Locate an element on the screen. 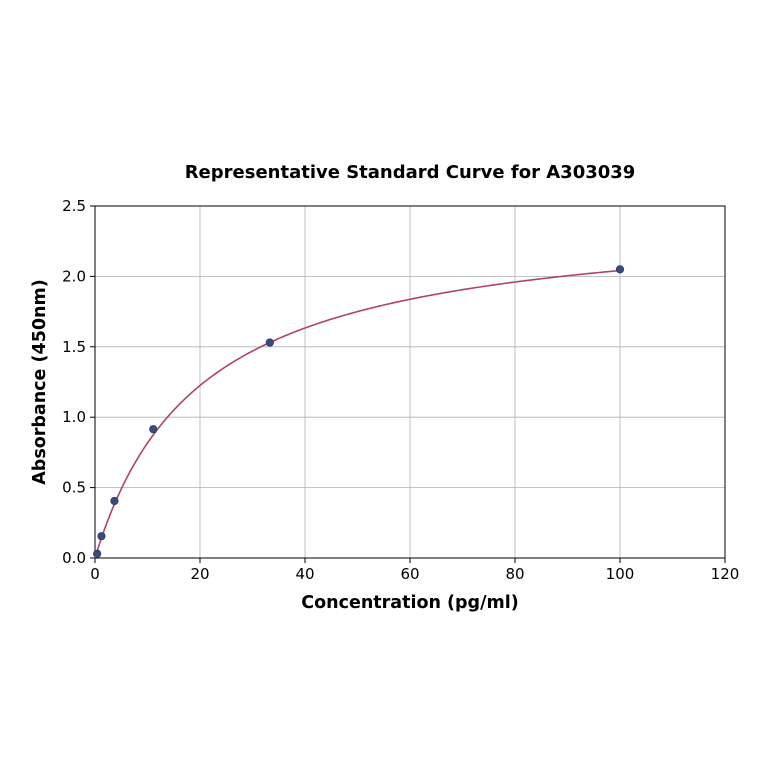 The image size is (764, 764). x-axis-ticks: 0 20 40 60 80 100 120 is located at coordinates (414, 570).